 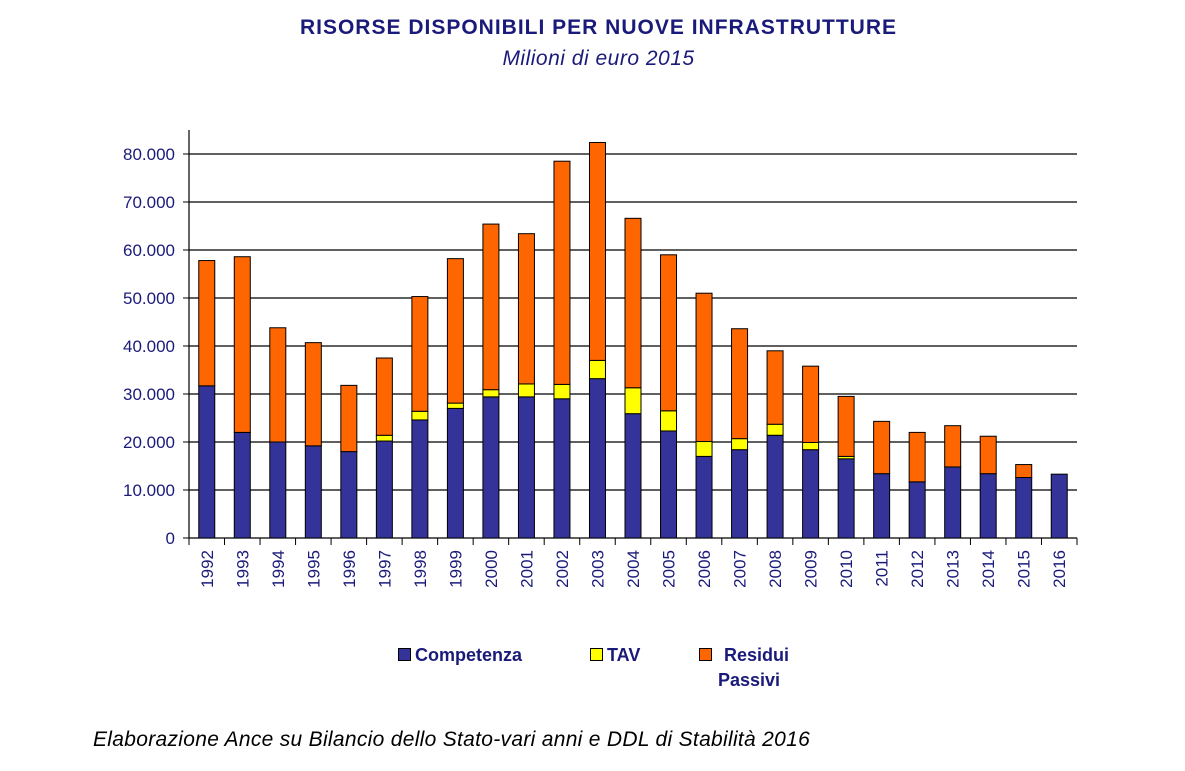 I want to click on bar-residui-passivi-1997, so click(x=384, y=396).